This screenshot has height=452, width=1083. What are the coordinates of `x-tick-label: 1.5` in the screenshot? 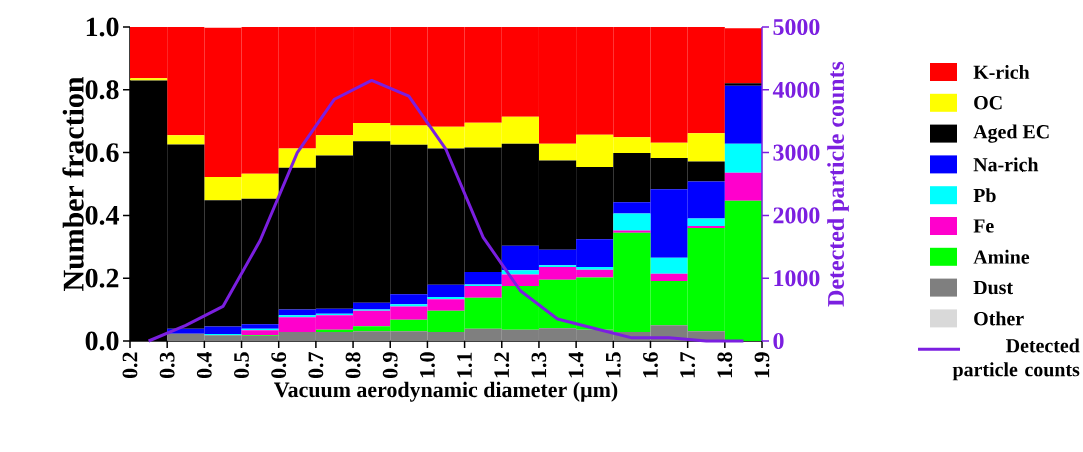 It's located at (613, 365).